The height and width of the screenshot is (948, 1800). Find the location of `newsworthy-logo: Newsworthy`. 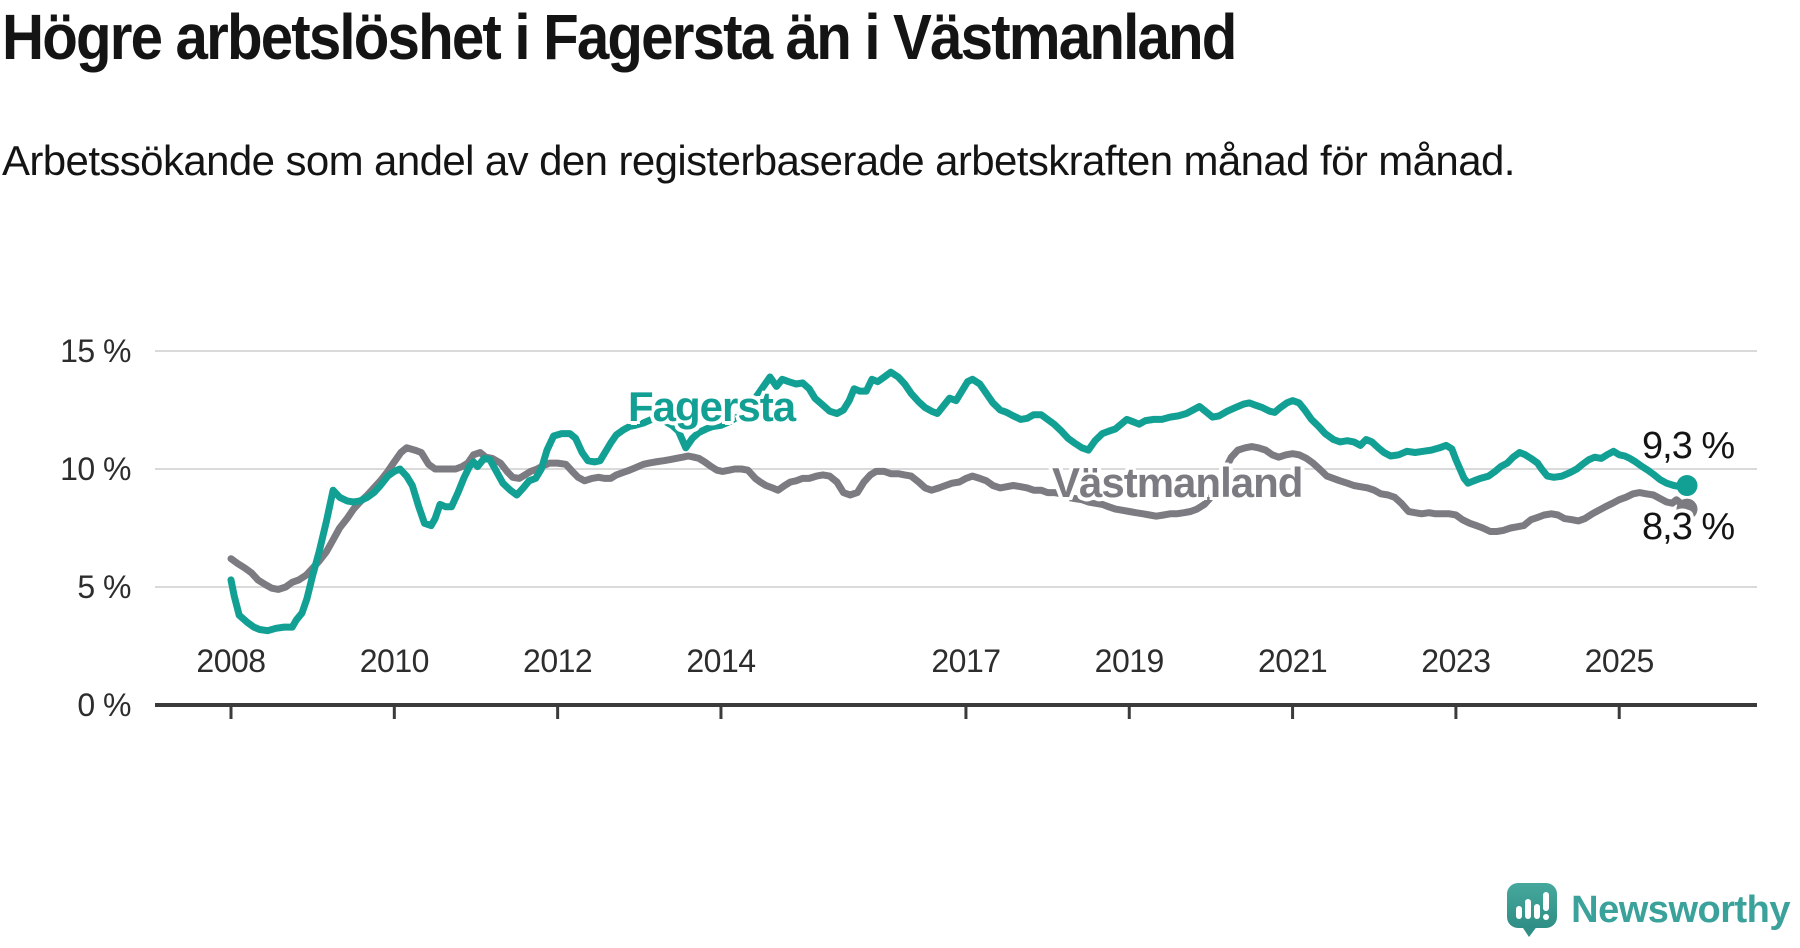

newsworthy-logo: Newsworthy is located at coordinates (1648, 910).